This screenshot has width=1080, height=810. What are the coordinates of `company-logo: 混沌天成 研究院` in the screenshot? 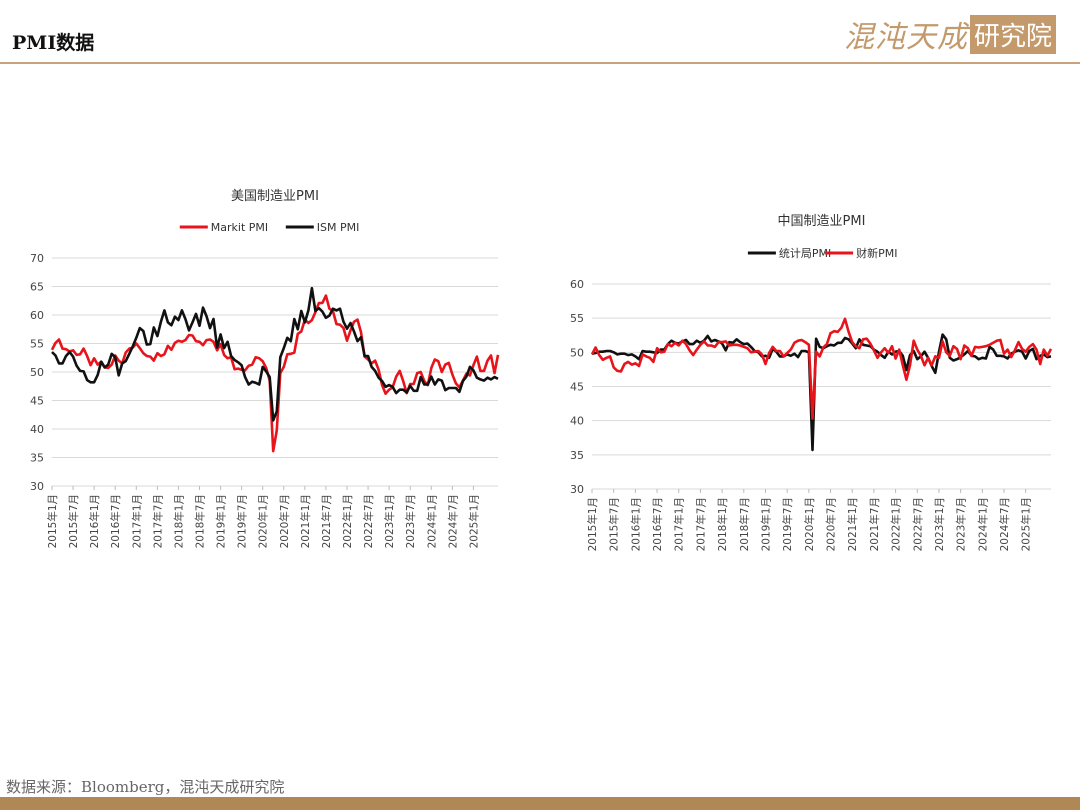 It's located at (949, 34).